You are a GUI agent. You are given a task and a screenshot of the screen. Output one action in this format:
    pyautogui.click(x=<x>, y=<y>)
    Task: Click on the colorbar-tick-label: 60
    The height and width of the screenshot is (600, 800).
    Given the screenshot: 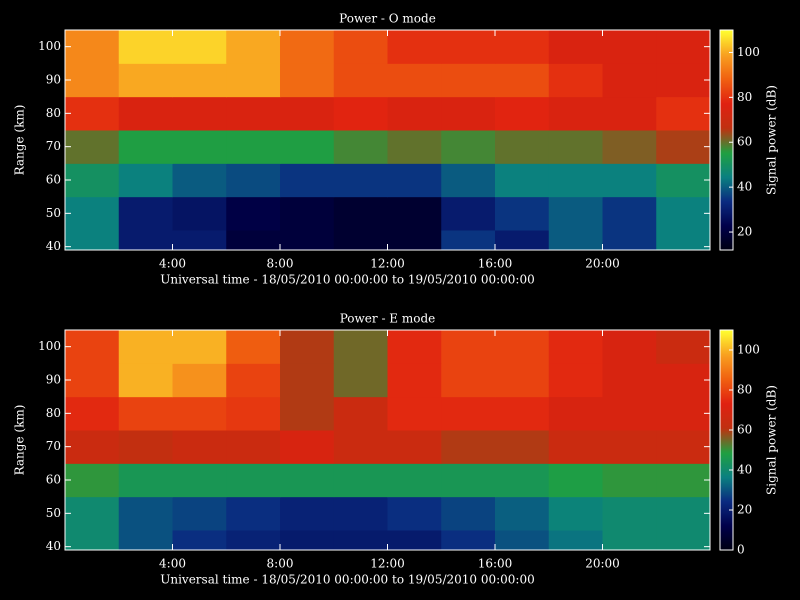 What is the action you would take?
    pyautogui.click(x=744, y=430)
    